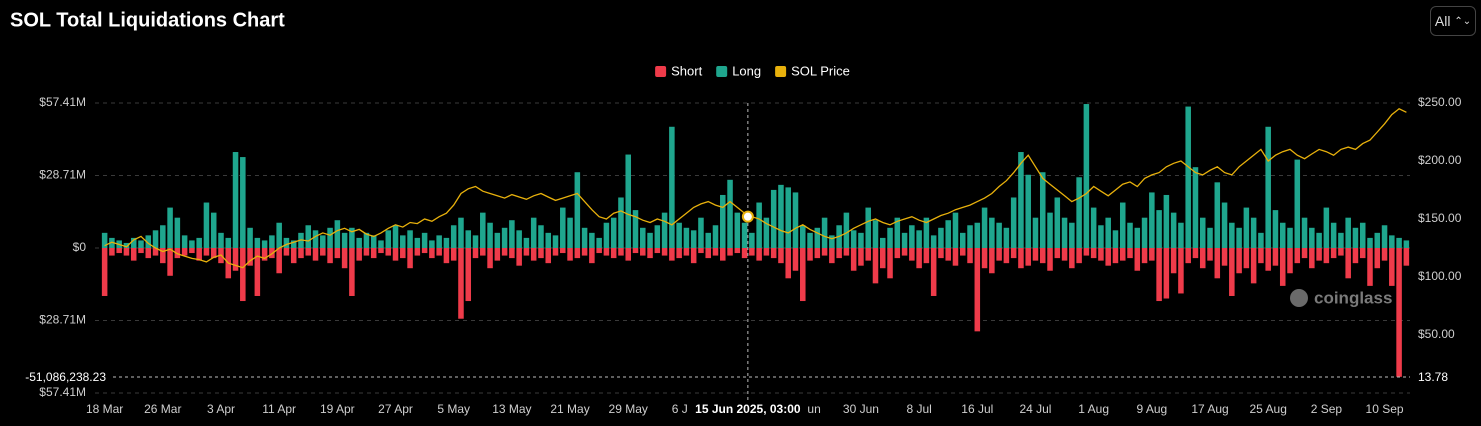 The width and height of the screenshot is (1481, 426). I want to click on x-tick-label: 24 Jul, so click(1035, 409).